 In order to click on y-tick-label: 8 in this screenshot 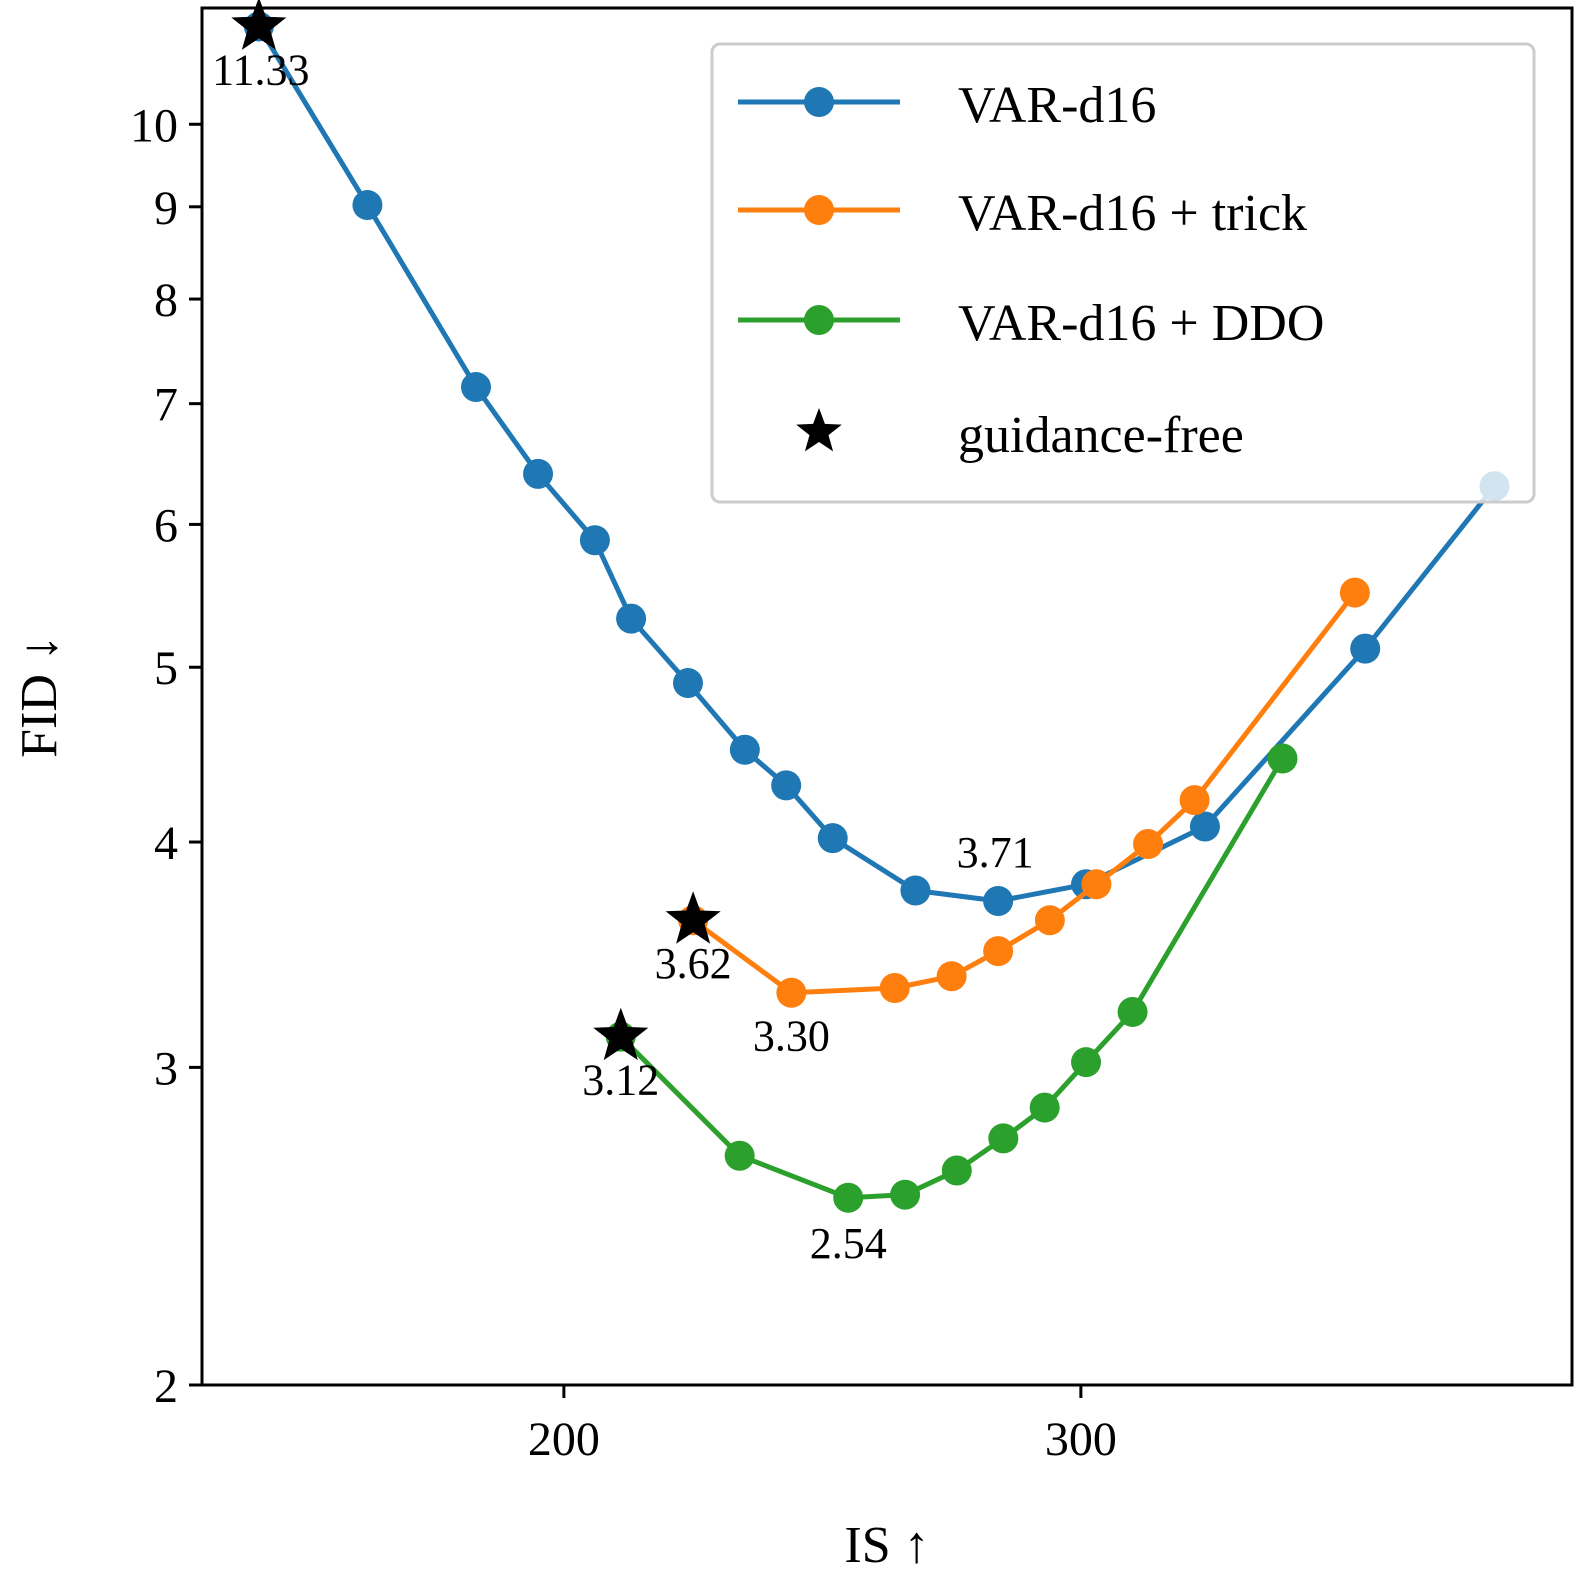, I will do `click(166, 300)`.